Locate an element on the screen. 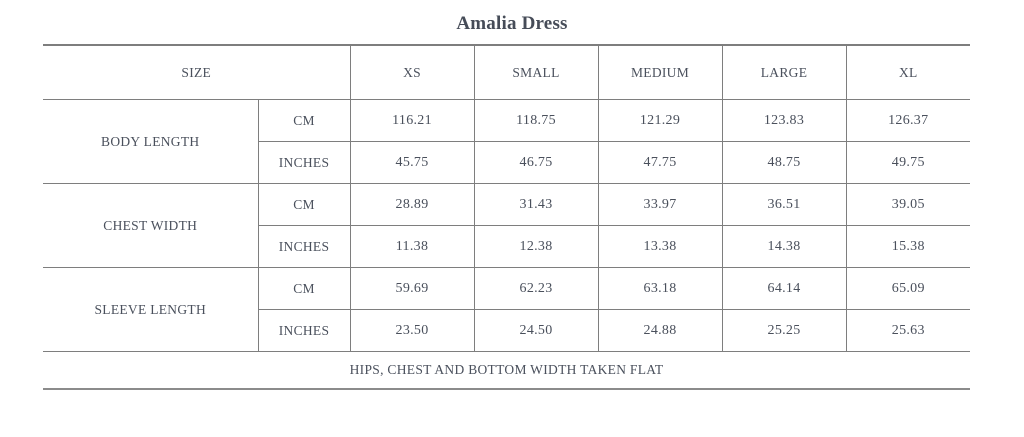 The width and height of the screenshot is (1024, 437). value-cell: 33.97 is located at coordinates (660, 204).